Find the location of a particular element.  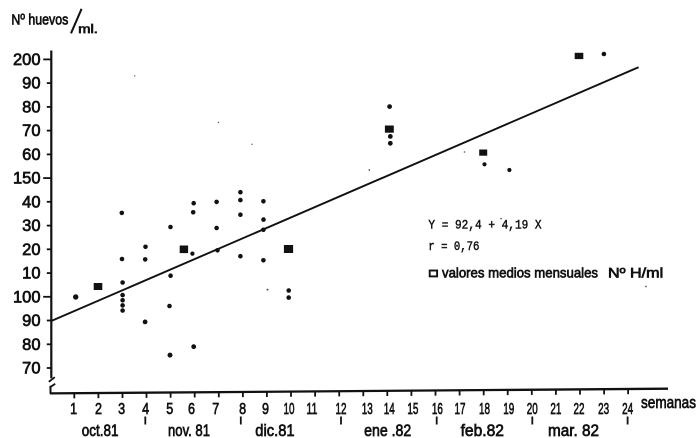

svg-text: semanas is located at coordinates (668, 402).